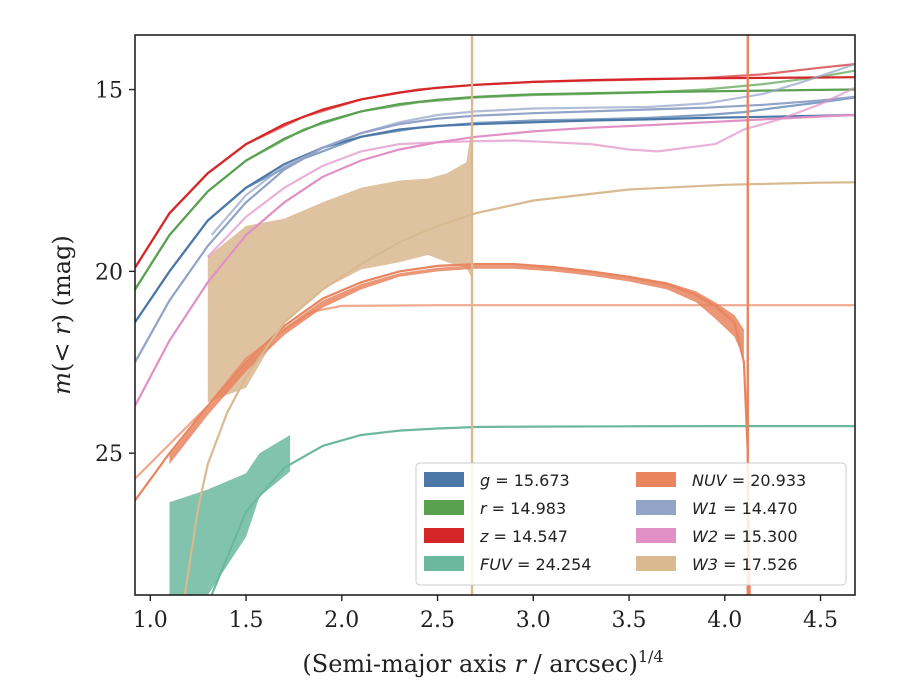 The width and height of the screenshot is (900, 700). I want to click on x-axis-label: (Semi-major axis r / arcsec)1/4, so click(482, 662).